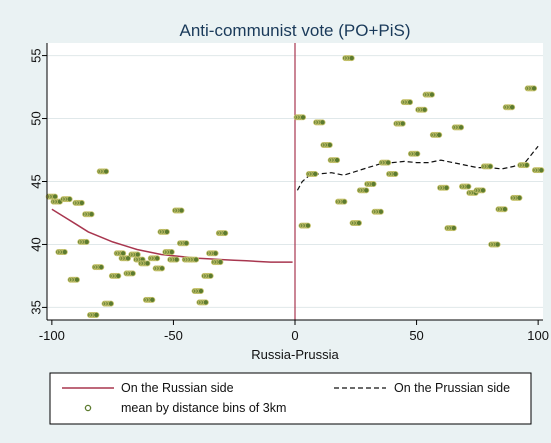  Describe the element at coordinates (295, 354) in the screenshot. I see `x-axis-label: Russia-Prussia` at that location.